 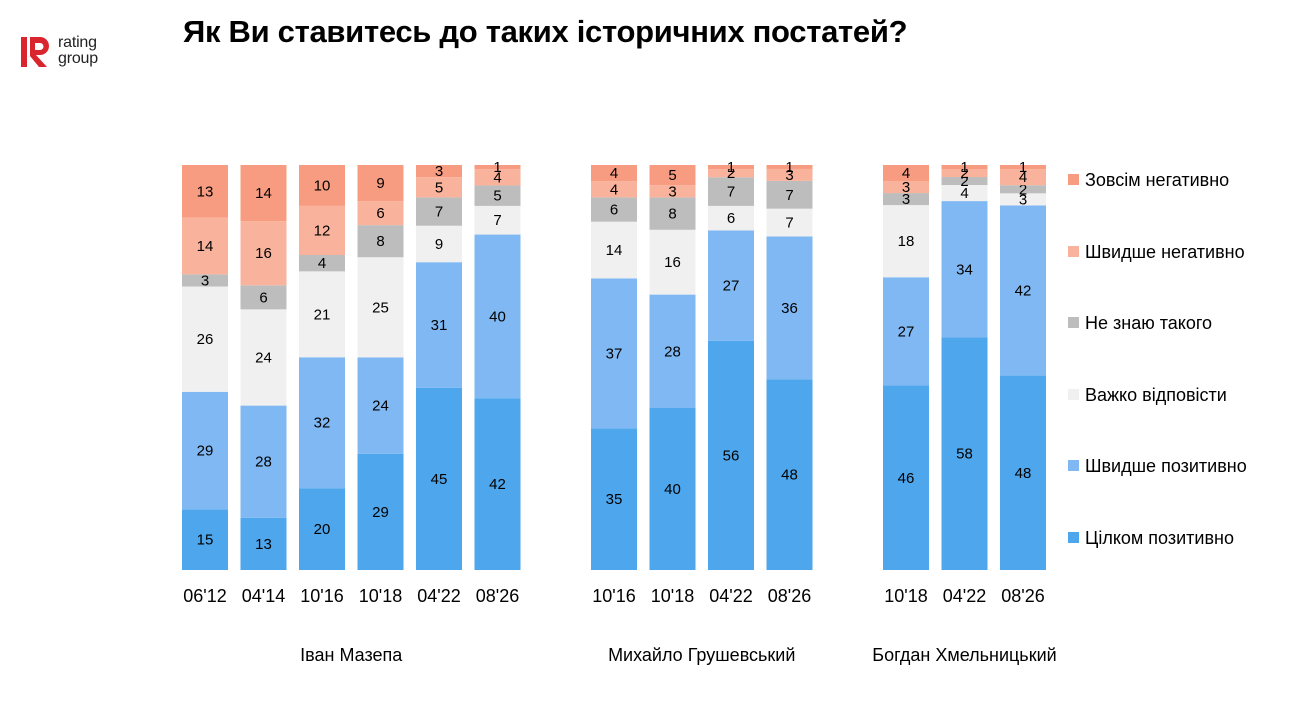 I want to click on data-label: 28, so click(x=672, y=351).